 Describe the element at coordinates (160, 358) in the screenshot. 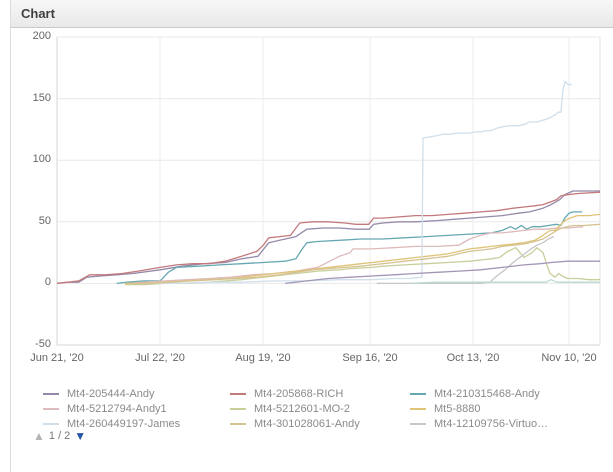

I see `x-tick-label: Jul 22, '20` at that location.